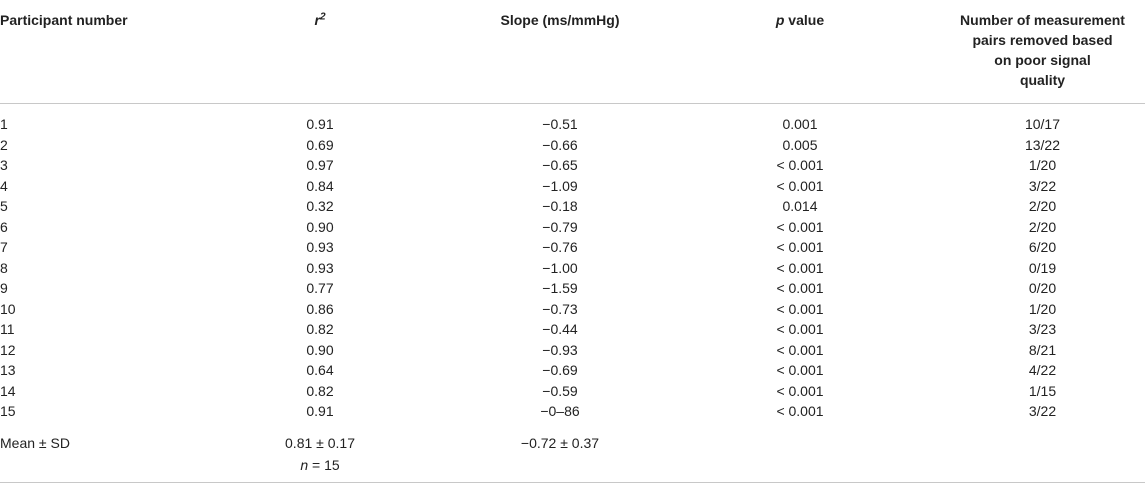  What do you see at coordinates (560, 411) in the screenshot?
I see `cell-slope: −0–86` at bounding box center [560, 411].